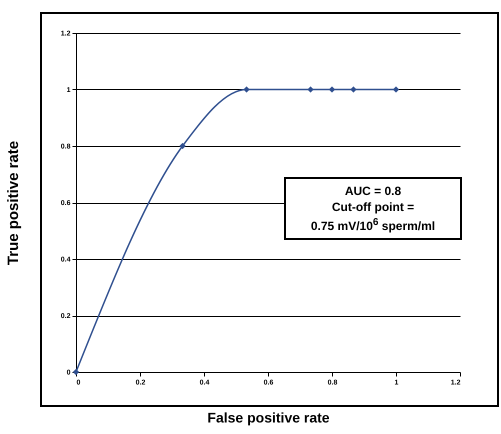 This screenshot has width=501, height=434. I want to click on y-axis-title: True positive rate, so click(13, 203).